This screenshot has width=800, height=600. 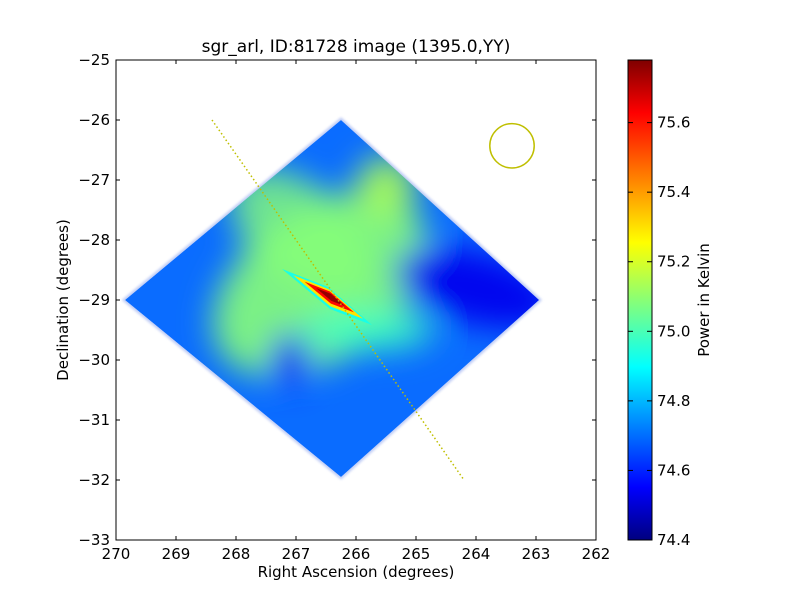 I want to click on y-tick-label: −32, so click(x=94, y=480).